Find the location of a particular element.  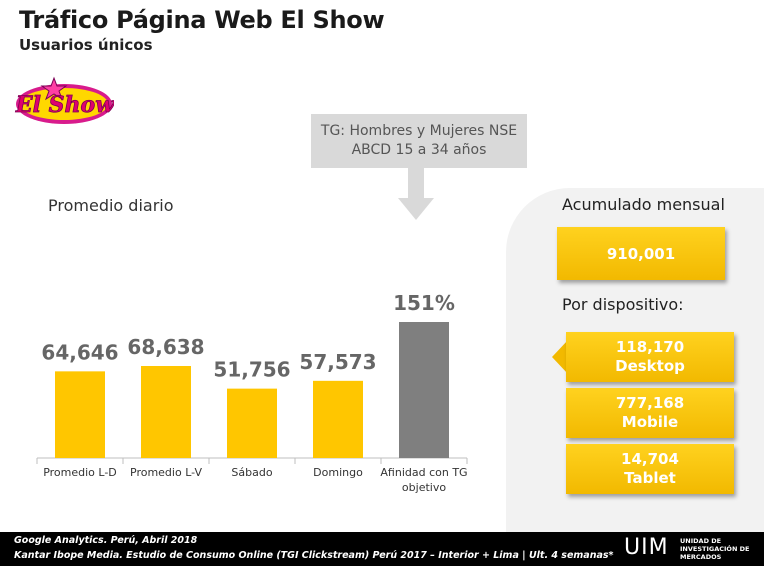

acumulado-mensual-label: Acumulado mensual is located at coordinates (643, 204).